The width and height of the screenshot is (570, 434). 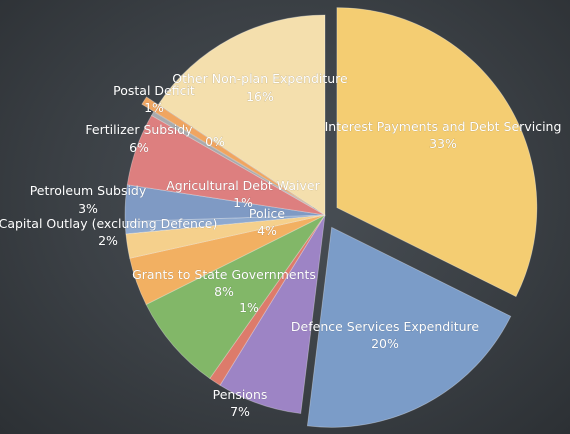 I want to click on slice-label-other-non-plan: Other Non-plan Expenditure, so click(x=260, y=78).